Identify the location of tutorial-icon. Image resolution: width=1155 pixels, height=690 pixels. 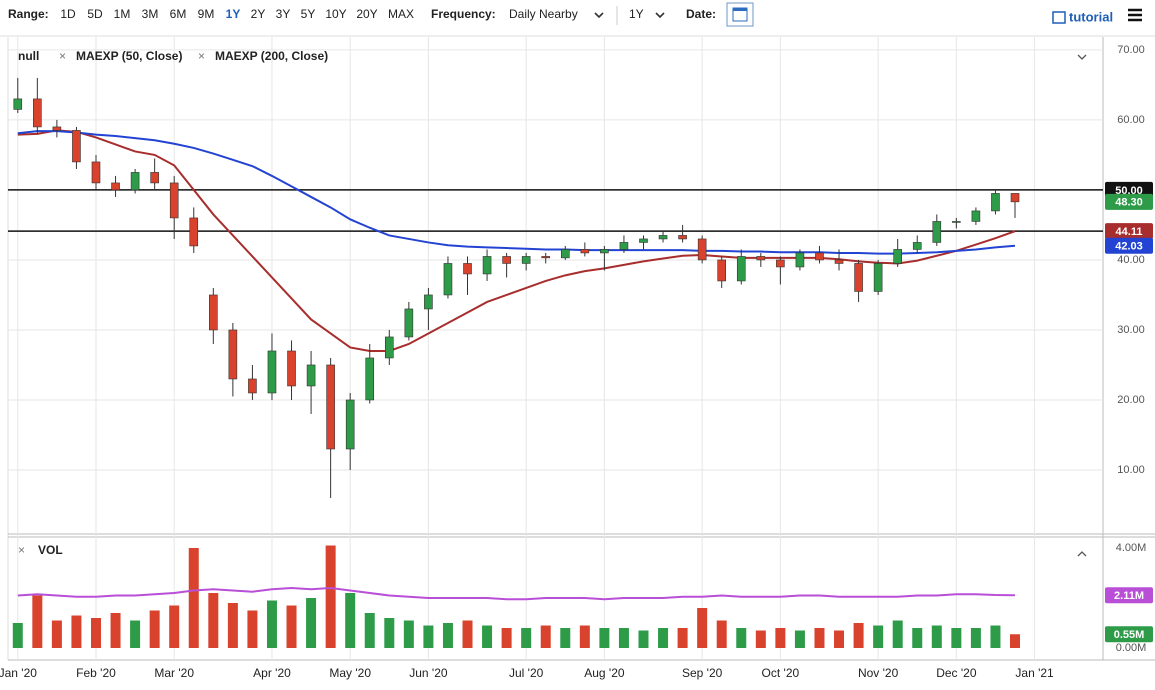
(1059, 17).